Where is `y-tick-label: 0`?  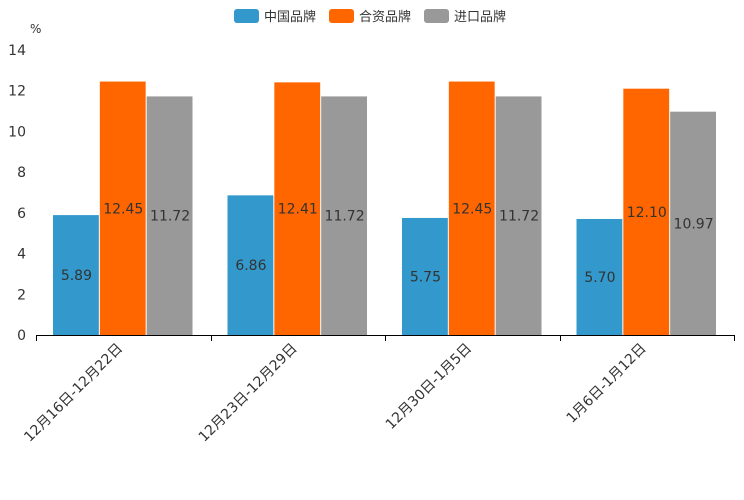 y-tick-label: 0 is located at coordinates (21, 336).